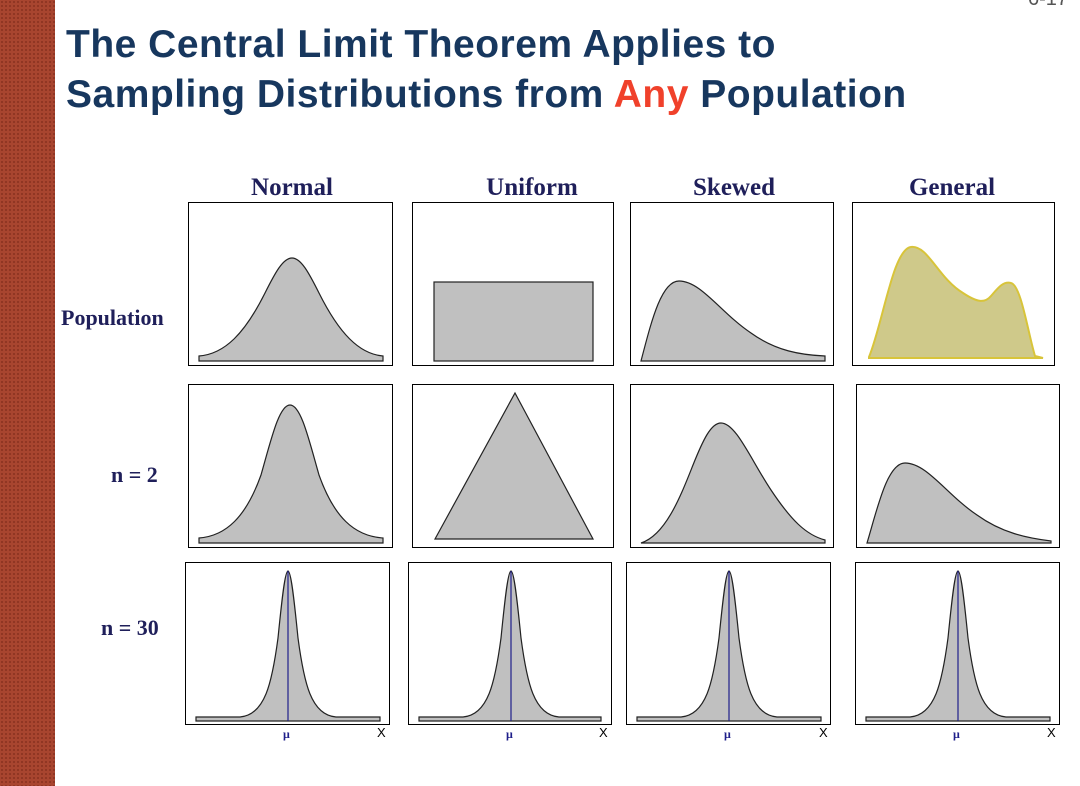 The height and width of the screenshot is (786, 1080). I want to click on skewed-population-curve, so click(733, 321).